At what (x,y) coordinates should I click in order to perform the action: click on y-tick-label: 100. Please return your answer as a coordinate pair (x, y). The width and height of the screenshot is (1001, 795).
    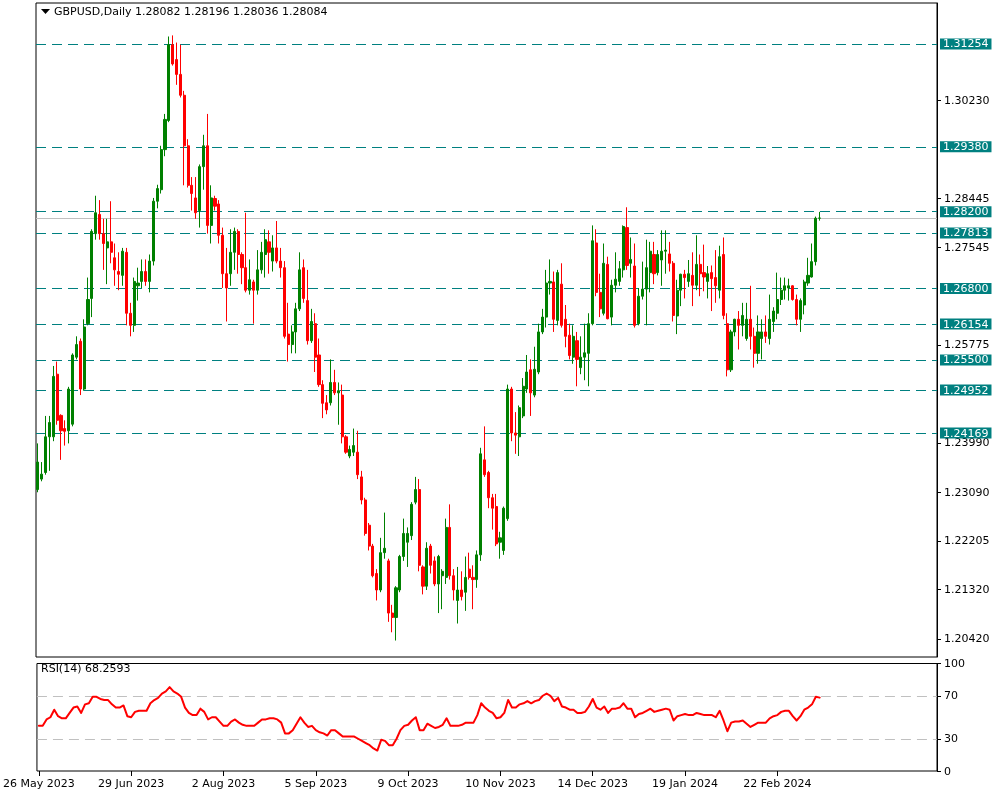
    Looking at the image, I should click on (954, 663).